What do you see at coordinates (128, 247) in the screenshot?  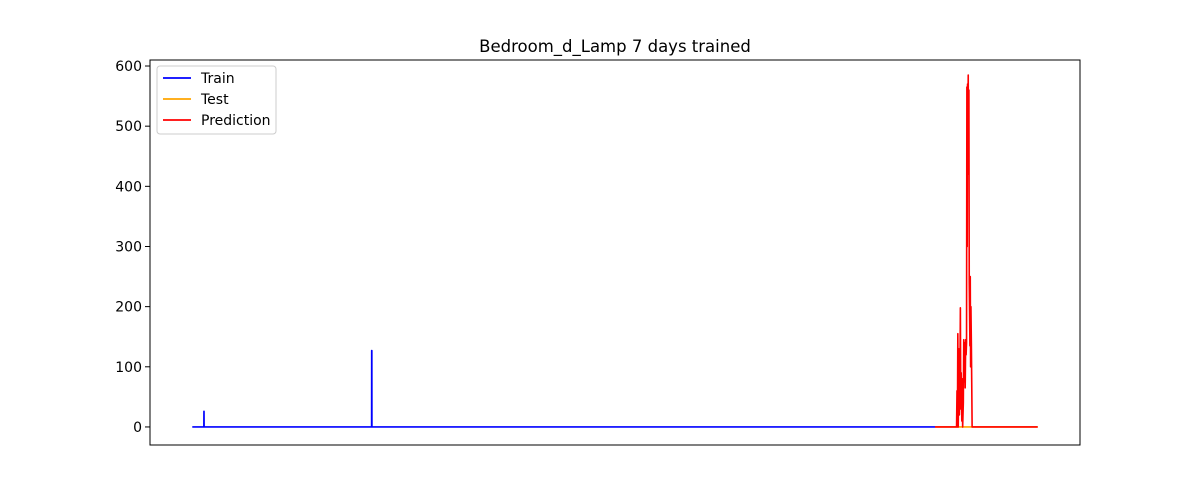 I see `y-tick-label-3: 300` at bounding box center [128, 247].